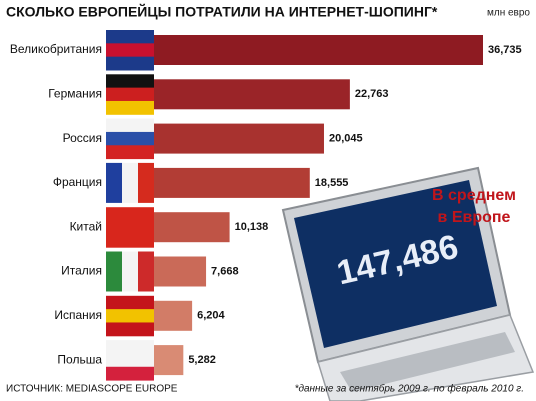 The image size is (536, 401). What do you see at coordinates (346, 139) in the screenshot?
I see `value-label: 20,045` at bounding box center [346, 139].